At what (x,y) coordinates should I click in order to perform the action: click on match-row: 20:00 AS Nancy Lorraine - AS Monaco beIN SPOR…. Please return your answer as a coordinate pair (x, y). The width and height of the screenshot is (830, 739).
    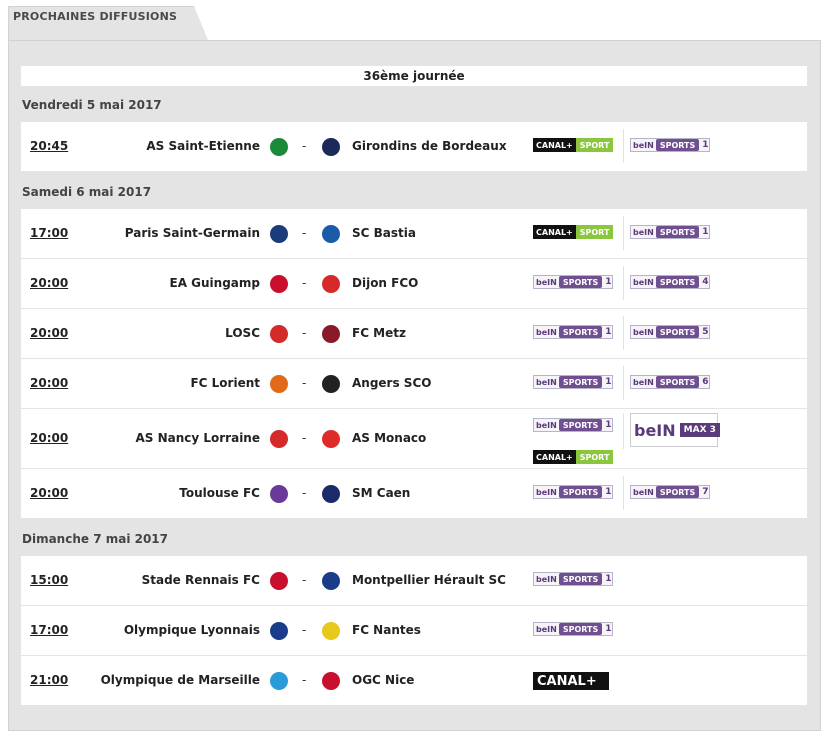
    Looking at the image, I should click on (414, 438).